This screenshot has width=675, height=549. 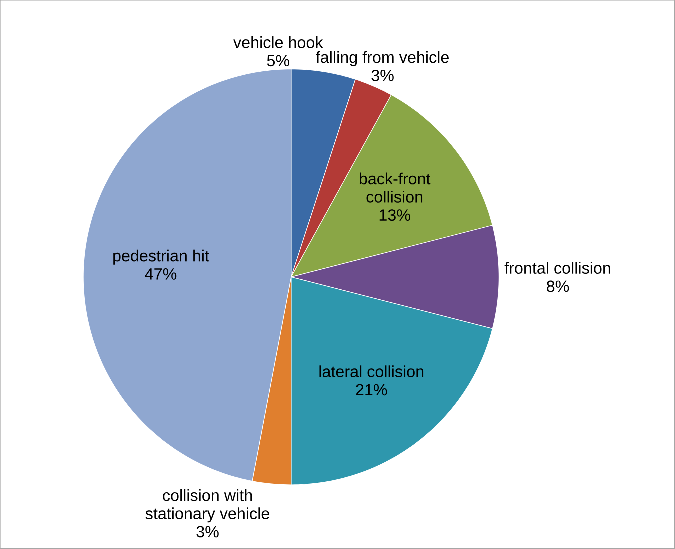 What do you see at coordinates (208, 506) in the screenshot?
I see `slice-label: collision with stationary vehicle` at bounding box center [208, 506].